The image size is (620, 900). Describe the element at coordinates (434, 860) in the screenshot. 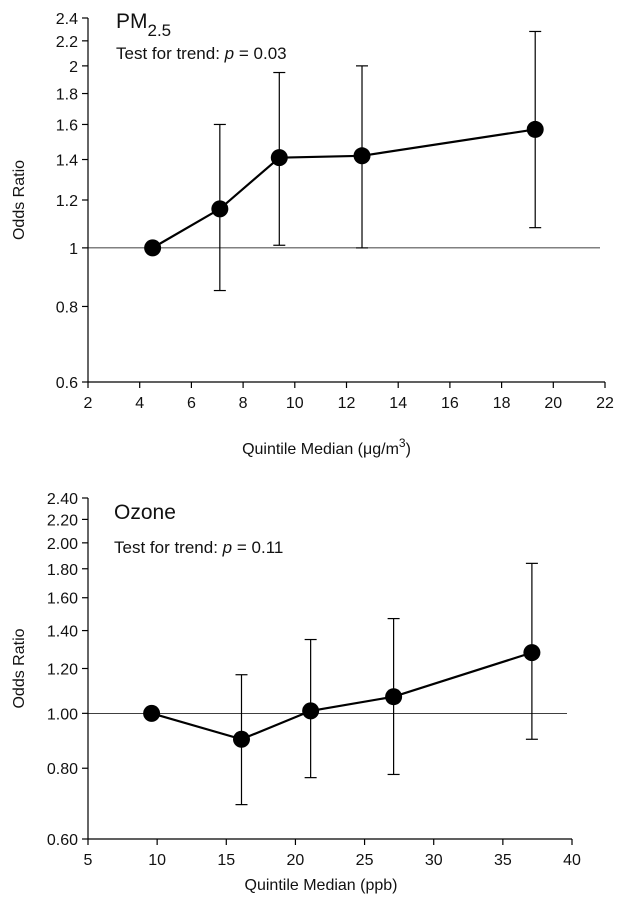

I see `x-tick-label: 30` at that location.